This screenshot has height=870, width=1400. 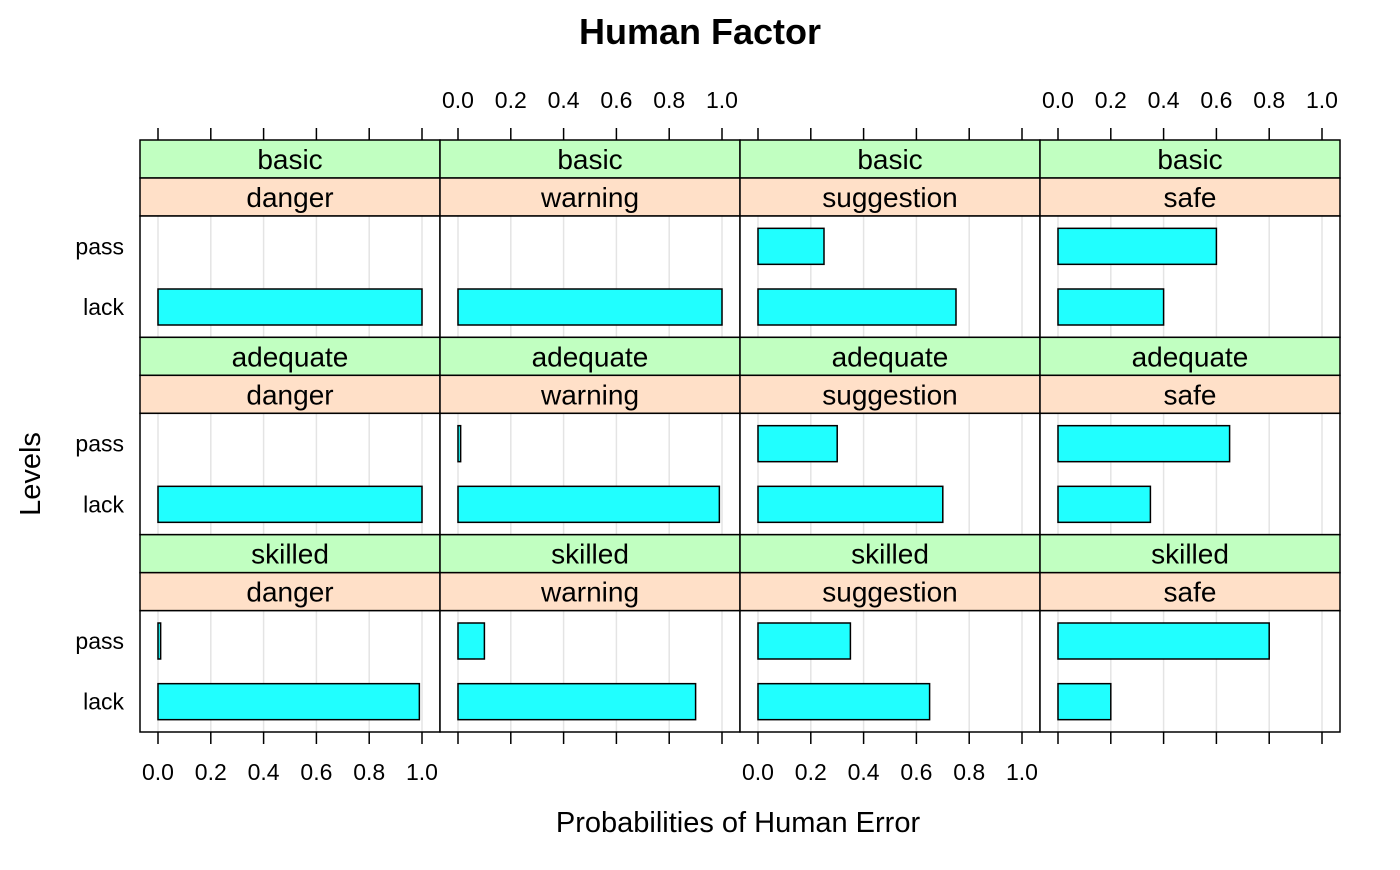 What do you see at coordinates (1190, 197) in the screenshot?
I see `strip-inner-label: safe` at bounding box center [1190, 197].